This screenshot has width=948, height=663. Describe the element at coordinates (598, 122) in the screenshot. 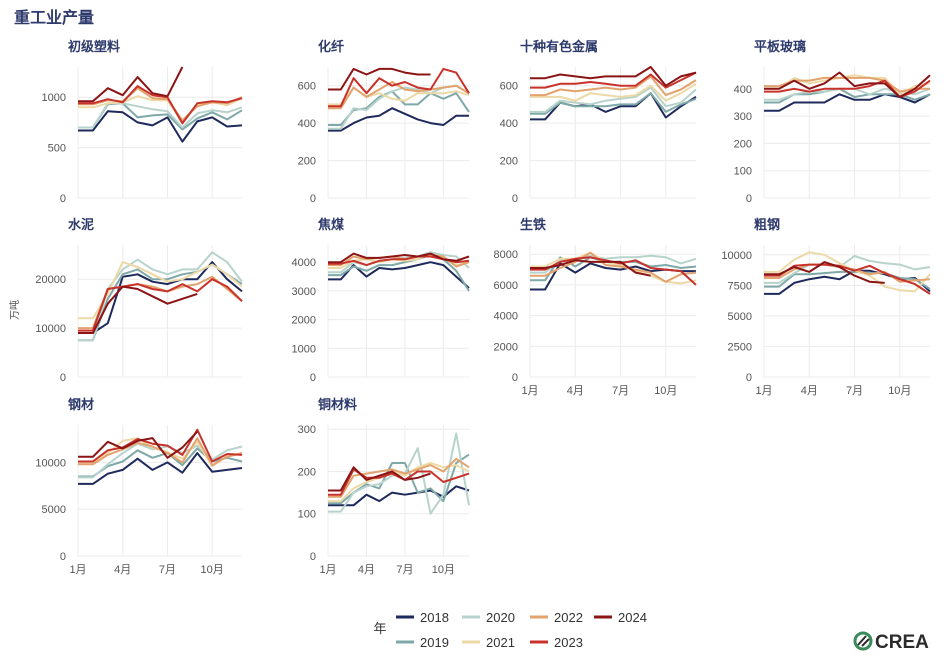

I see `panel-3: 十种有色金属 0 200 400 600` at that location.